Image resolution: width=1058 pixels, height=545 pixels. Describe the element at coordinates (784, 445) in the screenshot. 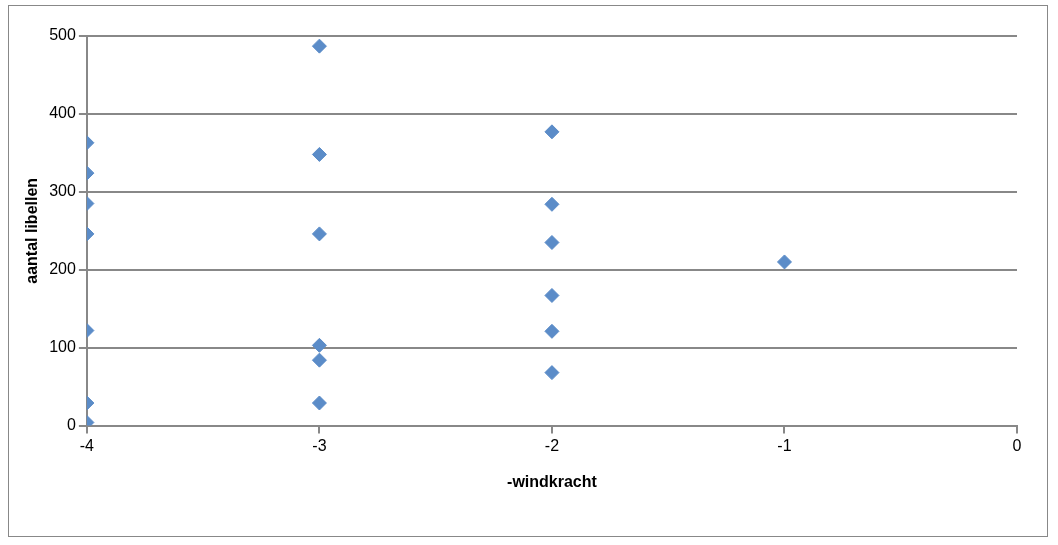

I see `x-tick-label: -1` at that location.